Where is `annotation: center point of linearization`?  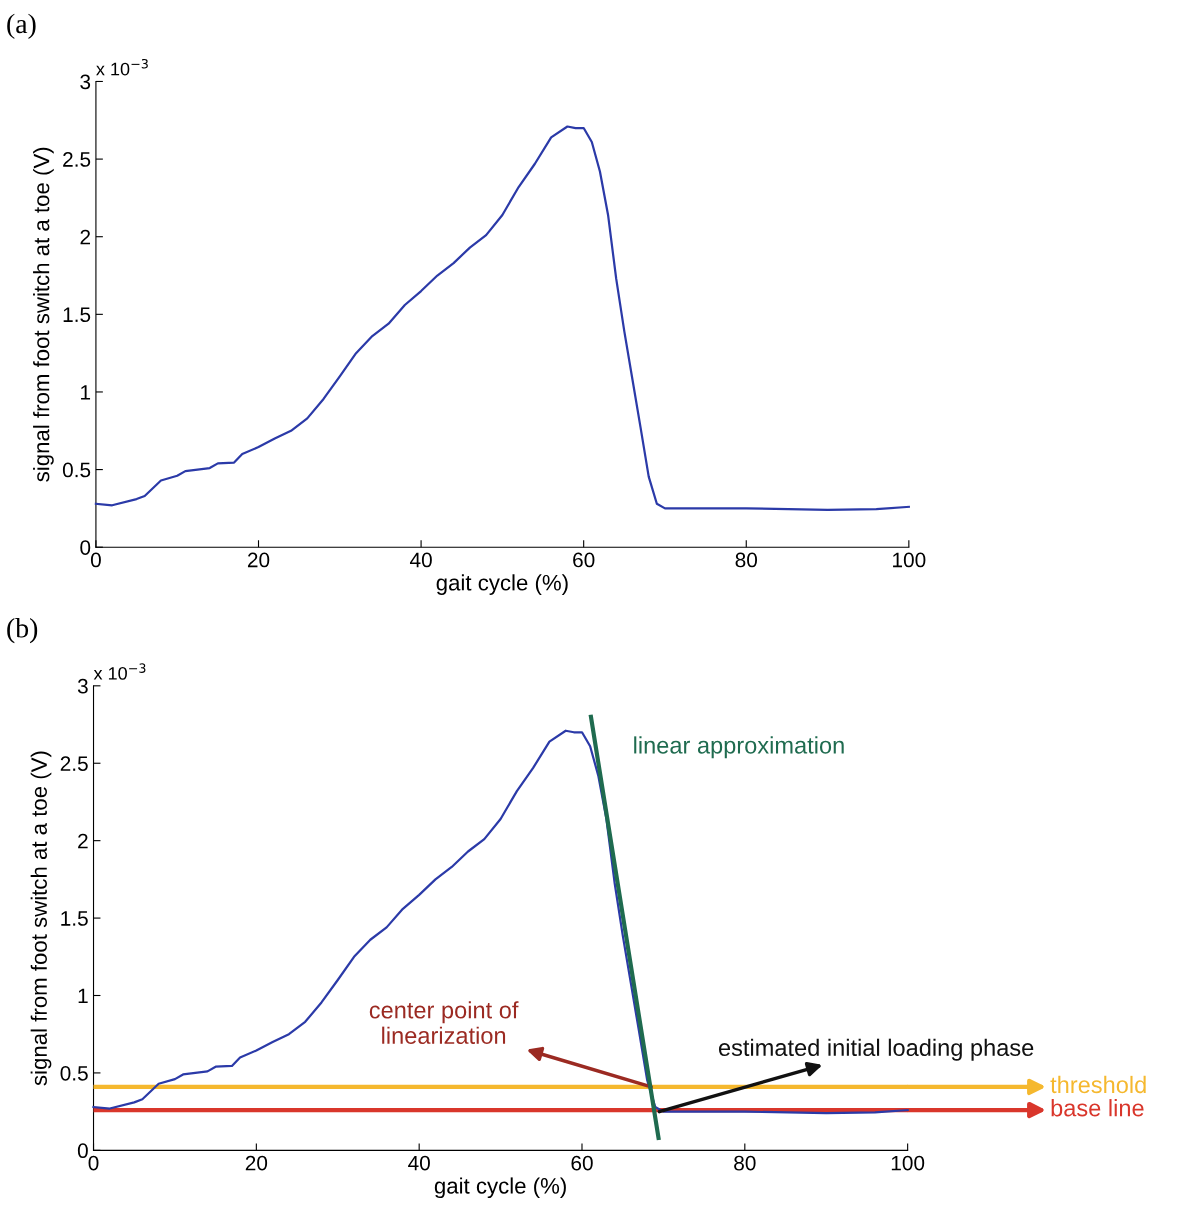
annotation: center point of linearization is located at coordinates (444, 1022).